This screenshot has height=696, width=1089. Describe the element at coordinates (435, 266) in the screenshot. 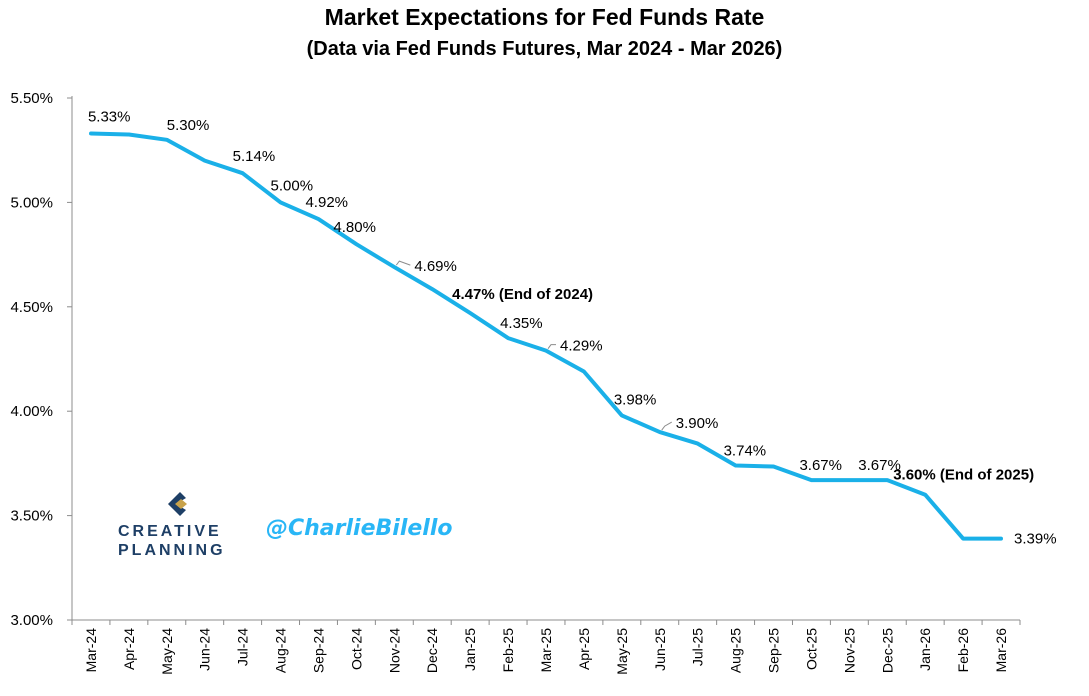

I see `data-label: 4.69%` at that location.